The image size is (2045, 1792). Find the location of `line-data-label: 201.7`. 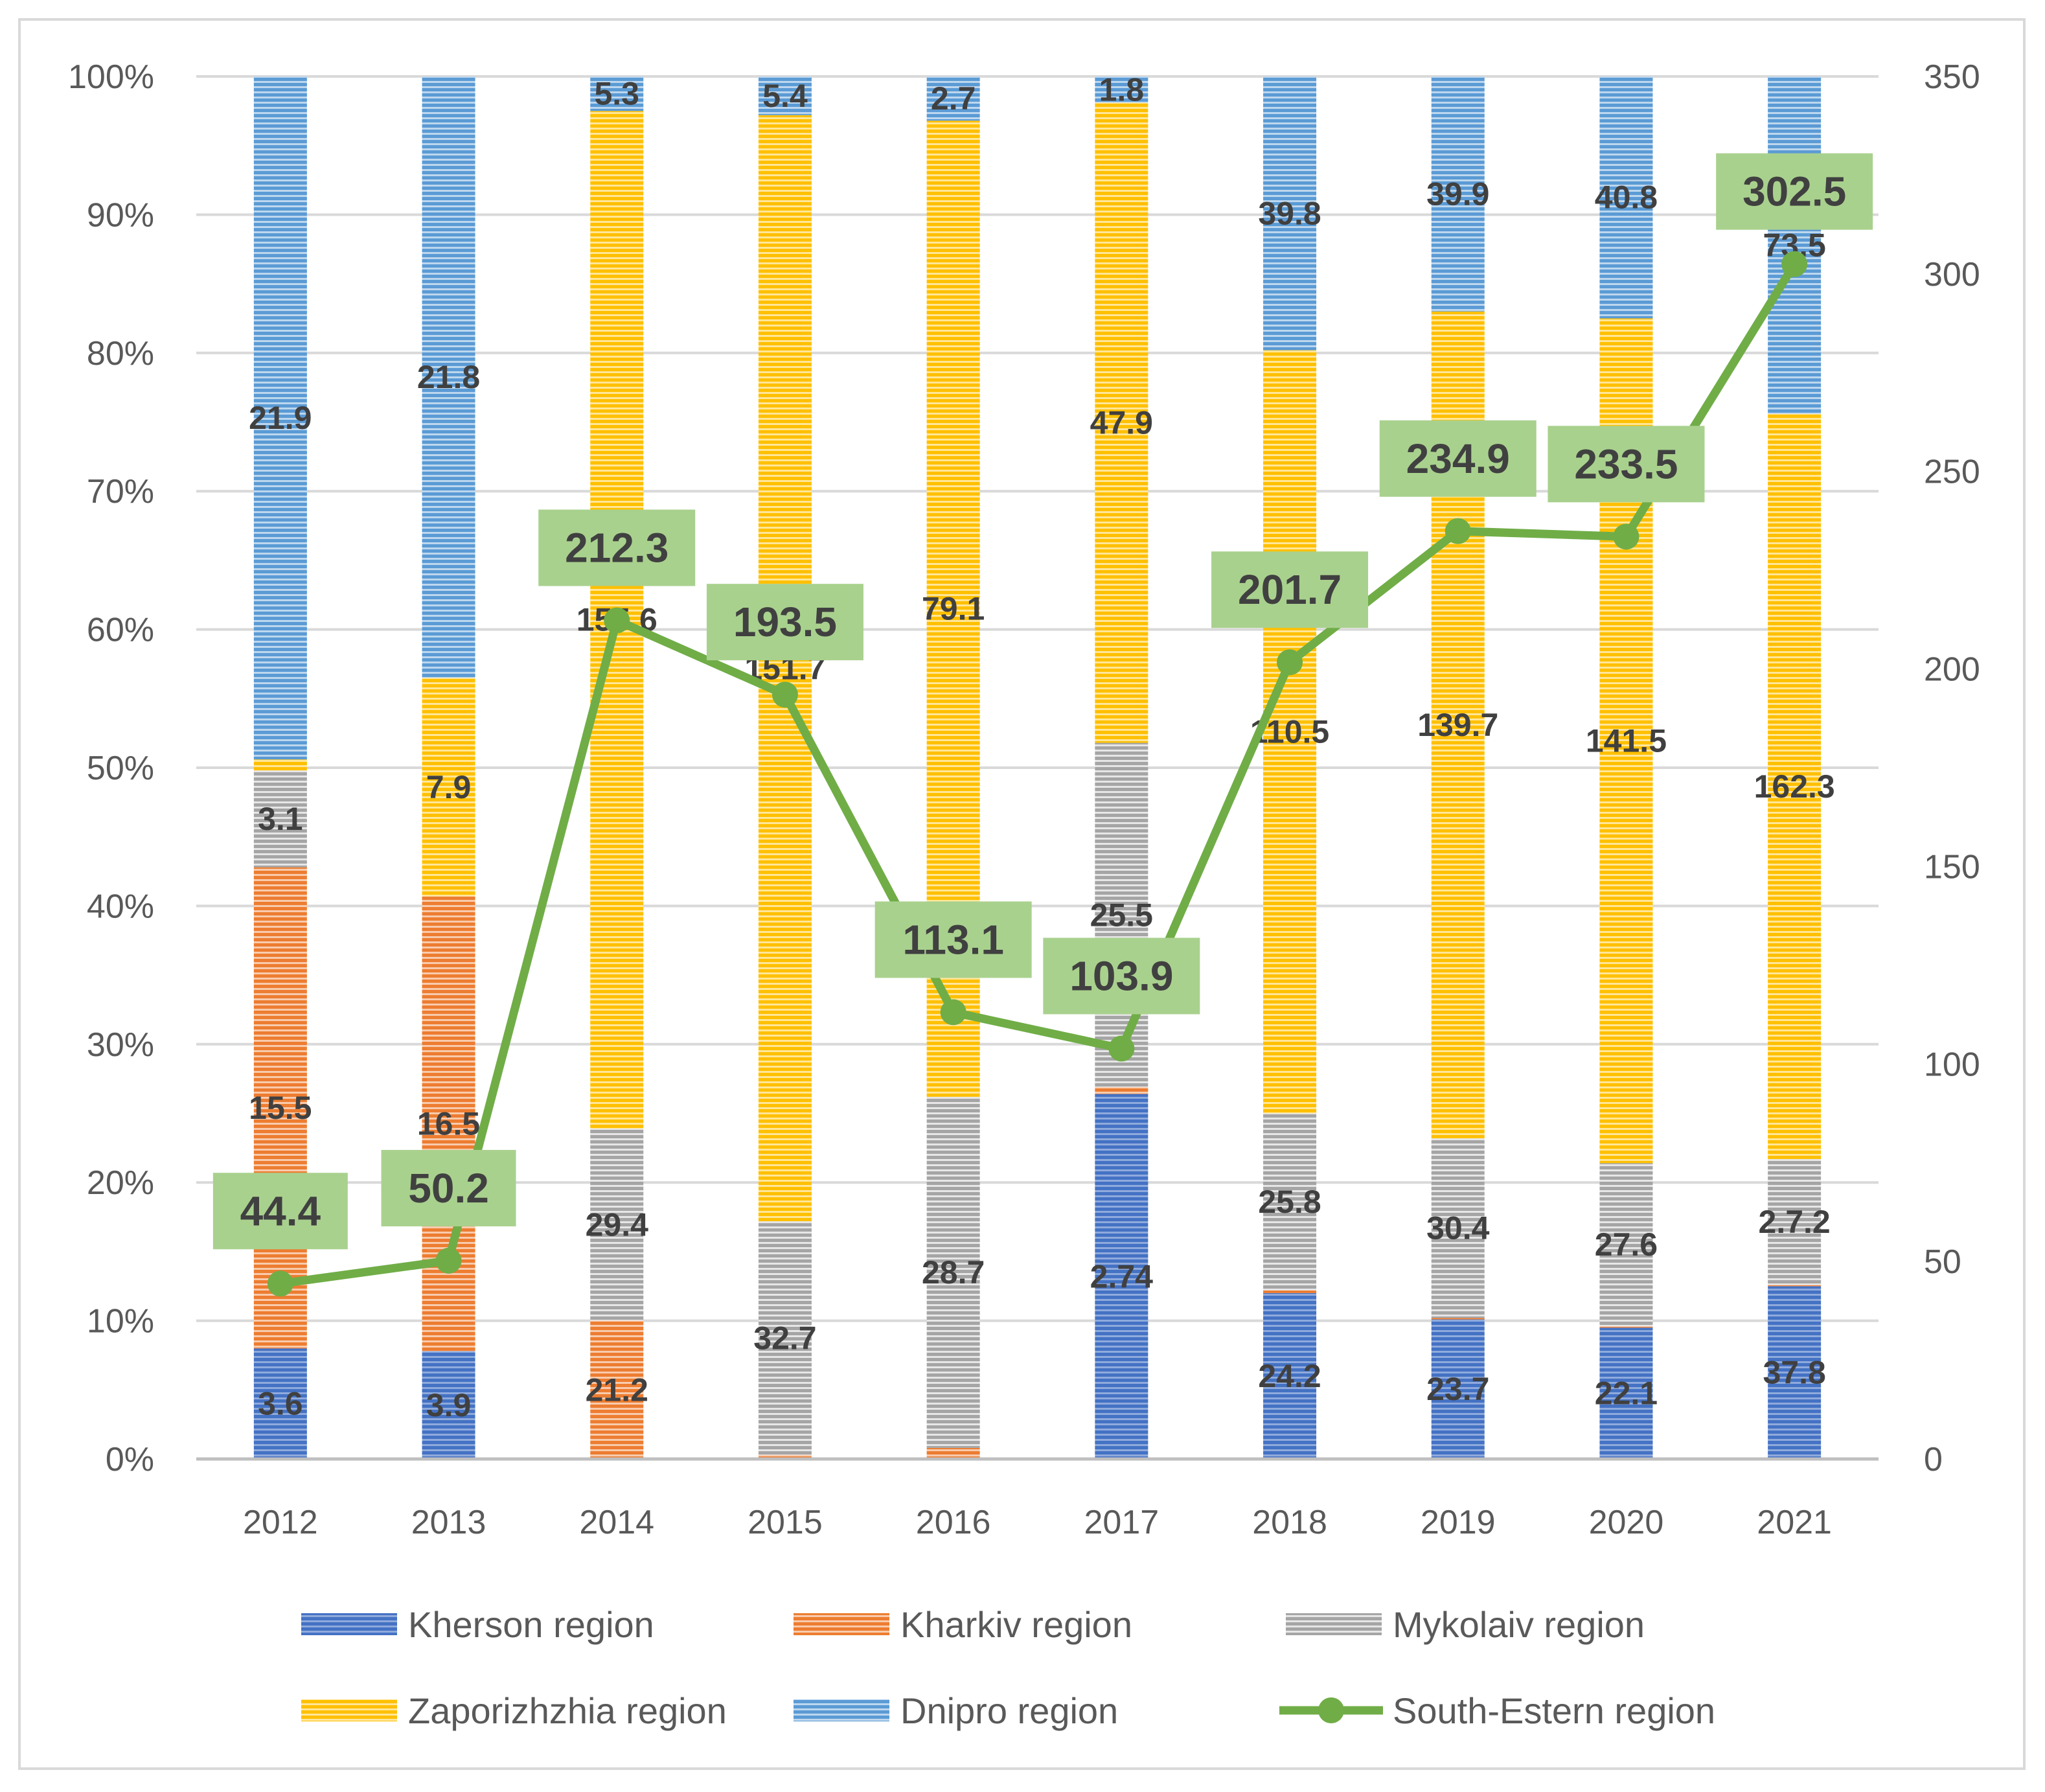

line-data-label: 201.7 is located at coordinates (1290, 589).